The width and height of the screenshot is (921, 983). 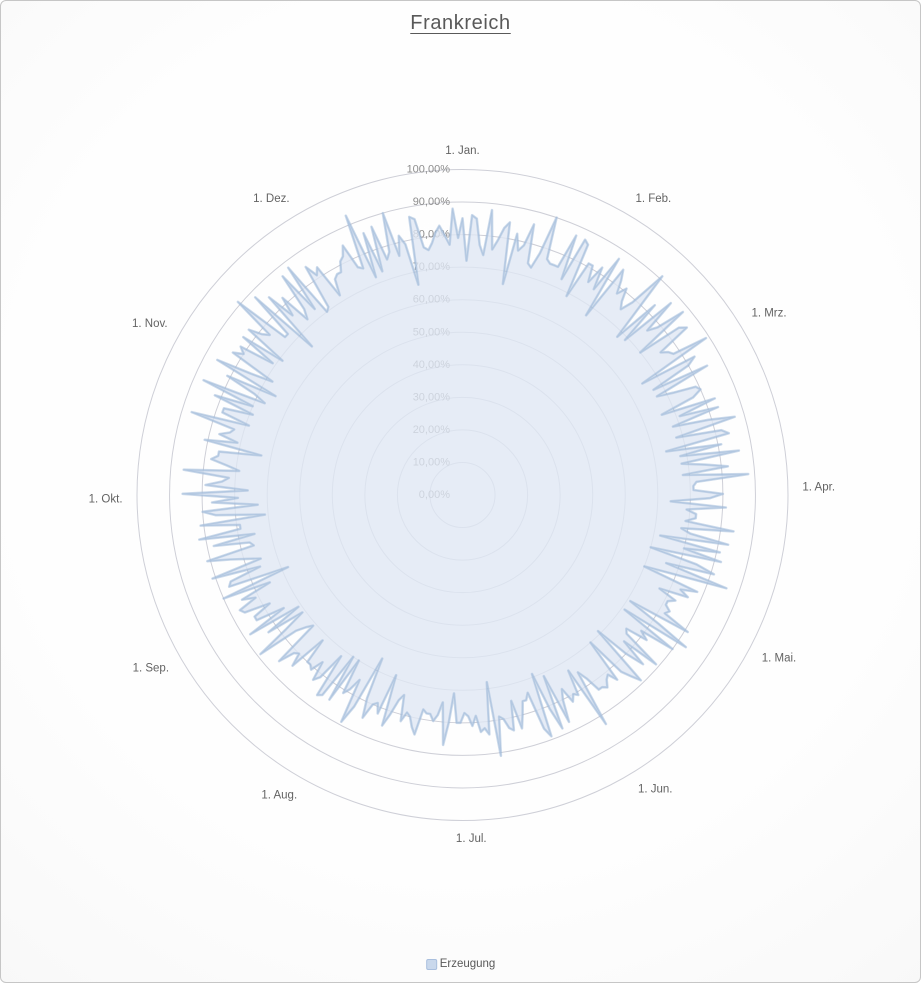 I want to click on category-label-feb: 1. Feb., so click(x=653, y=199).